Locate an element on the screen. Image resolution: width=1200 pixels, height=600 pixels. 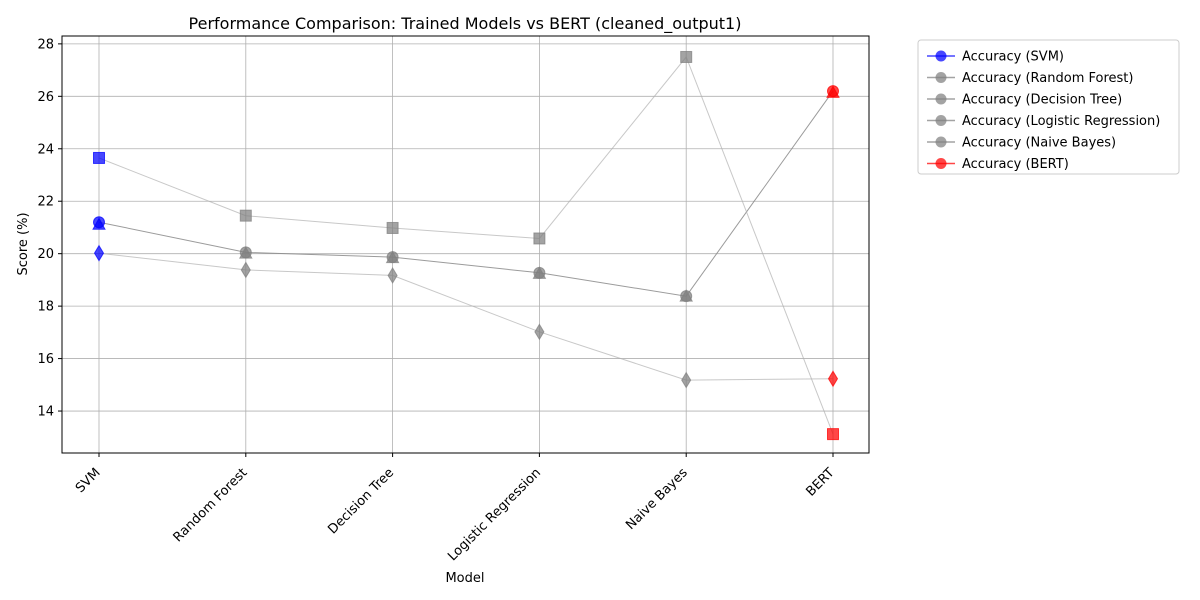
y-tick-label: 14 is located at coordinates (45, 412).